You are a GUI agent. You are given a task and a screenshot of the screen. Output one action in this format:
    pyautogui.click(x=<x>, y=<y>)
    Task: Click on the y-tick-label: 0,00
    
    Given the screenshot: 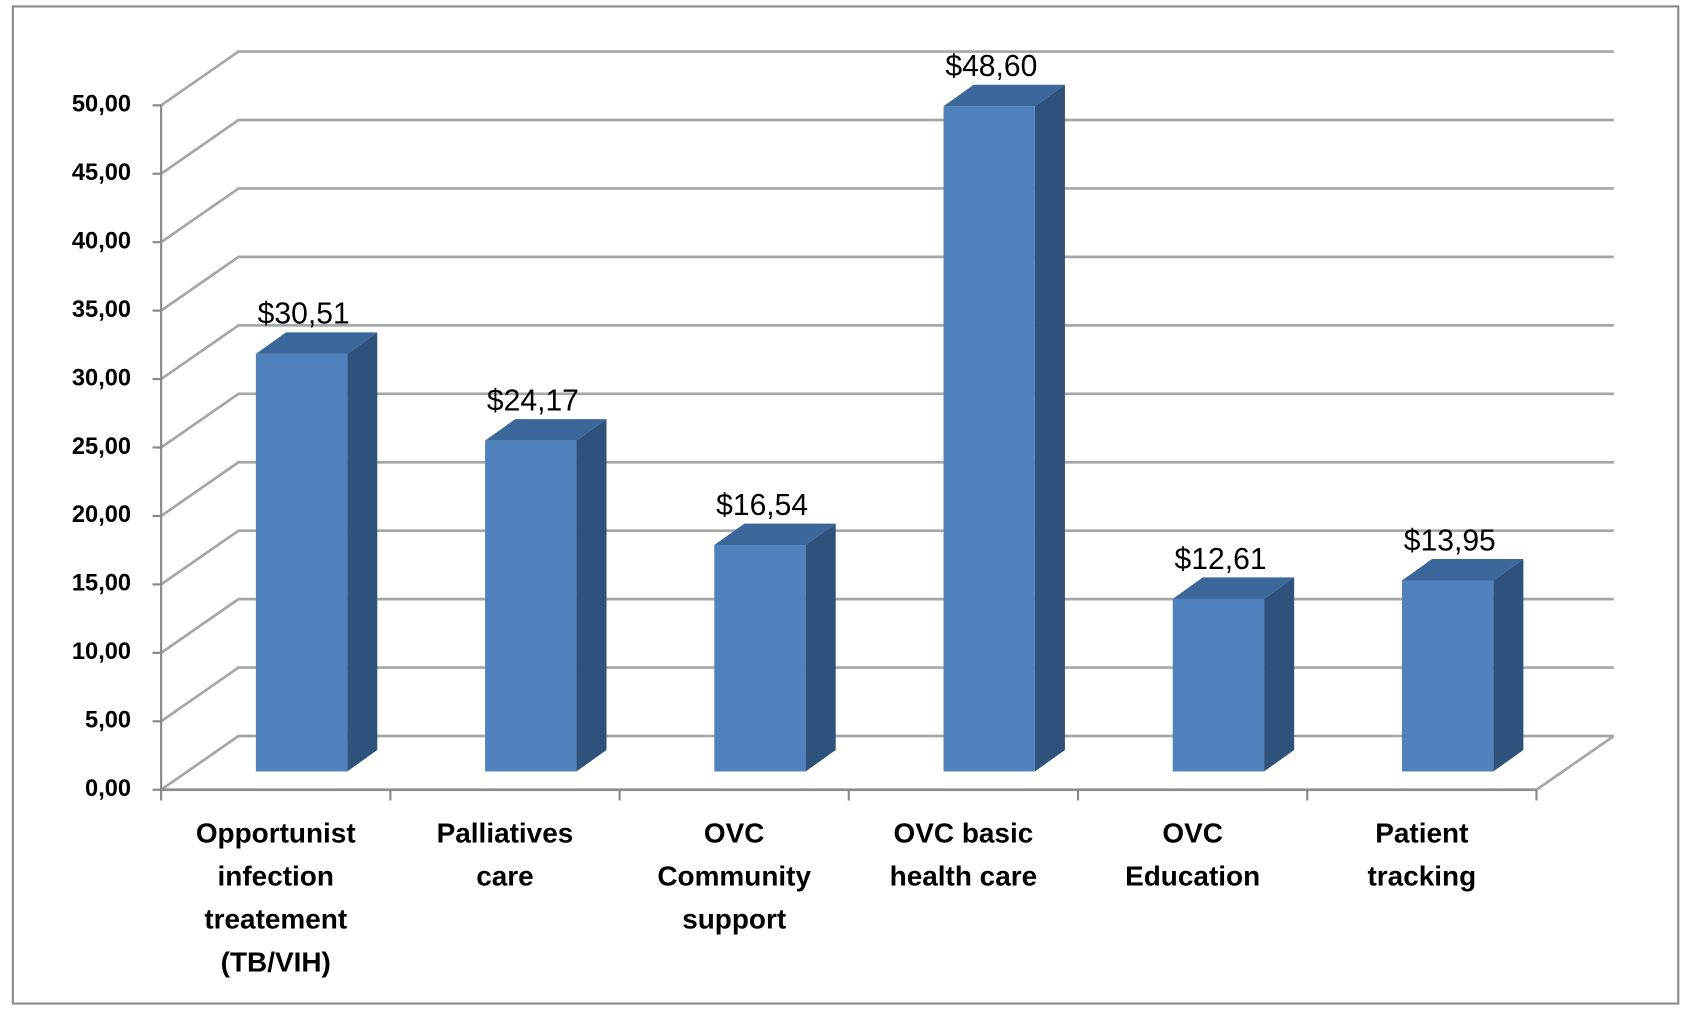 What is the action you would take?
    pyautogui.click(x=108, y=789)
    